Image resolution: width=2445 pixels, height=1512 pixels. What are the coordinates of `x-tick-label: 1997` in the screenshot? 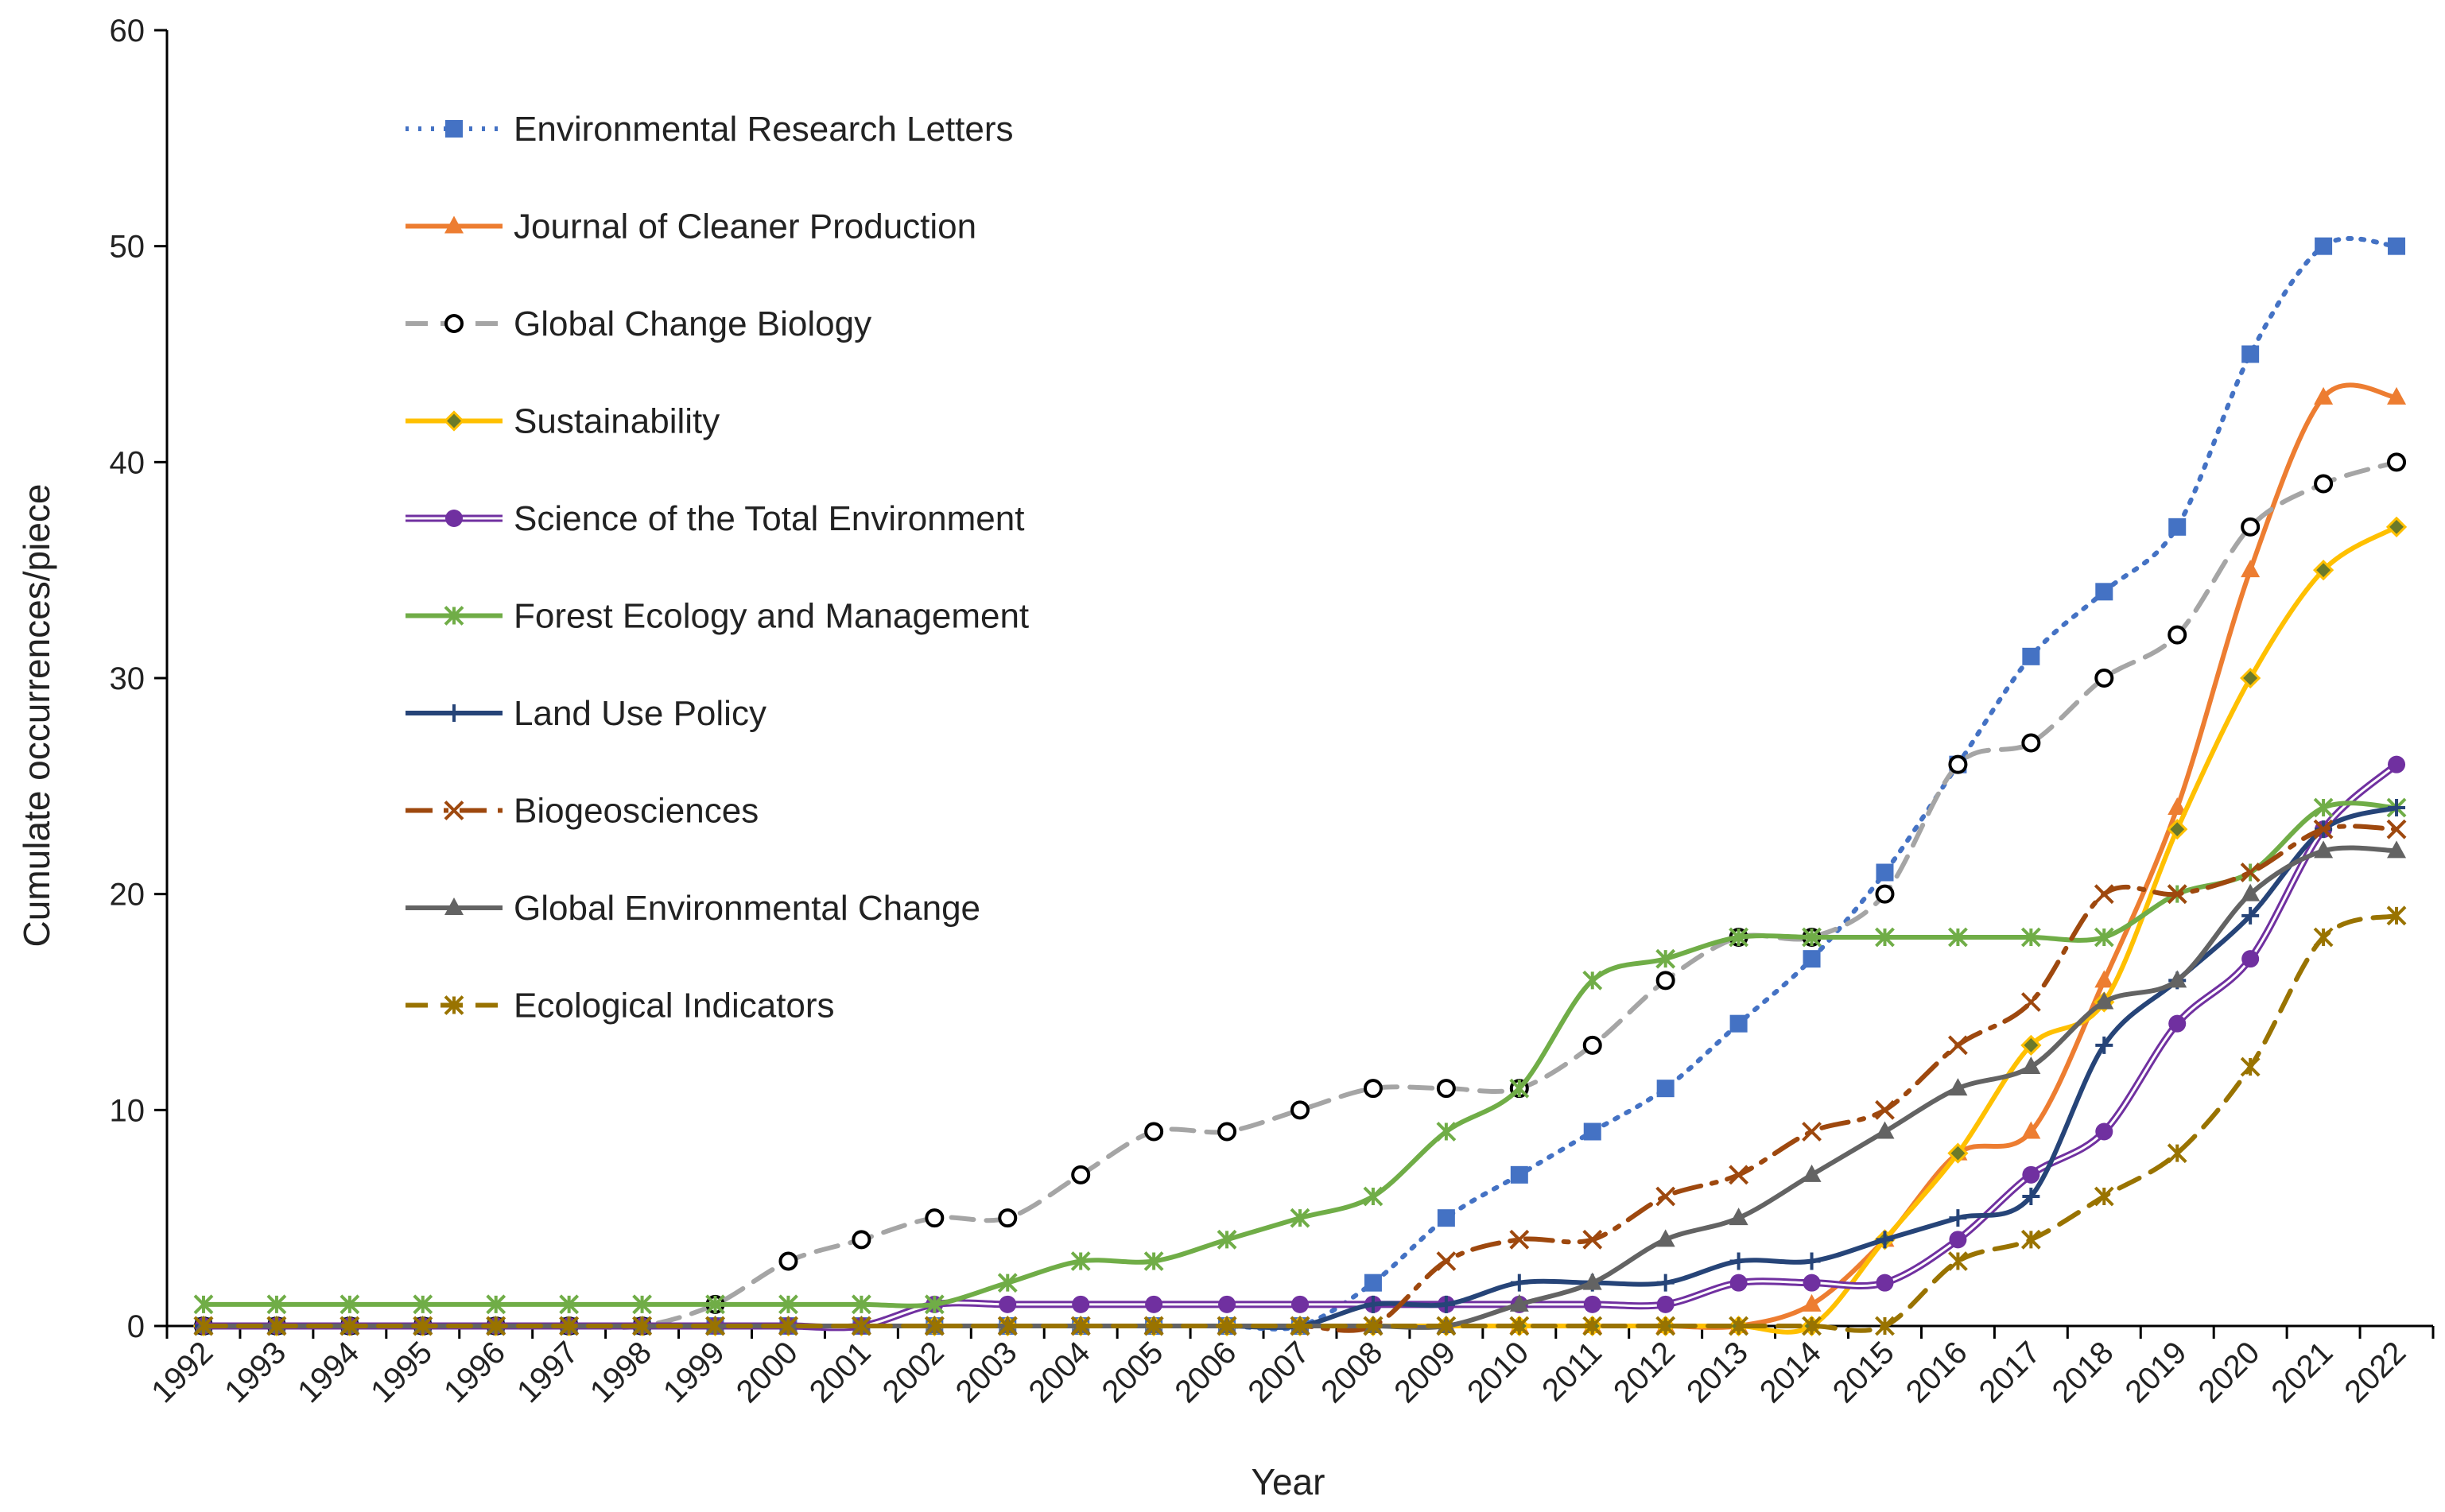 It's located at (548, 1372).